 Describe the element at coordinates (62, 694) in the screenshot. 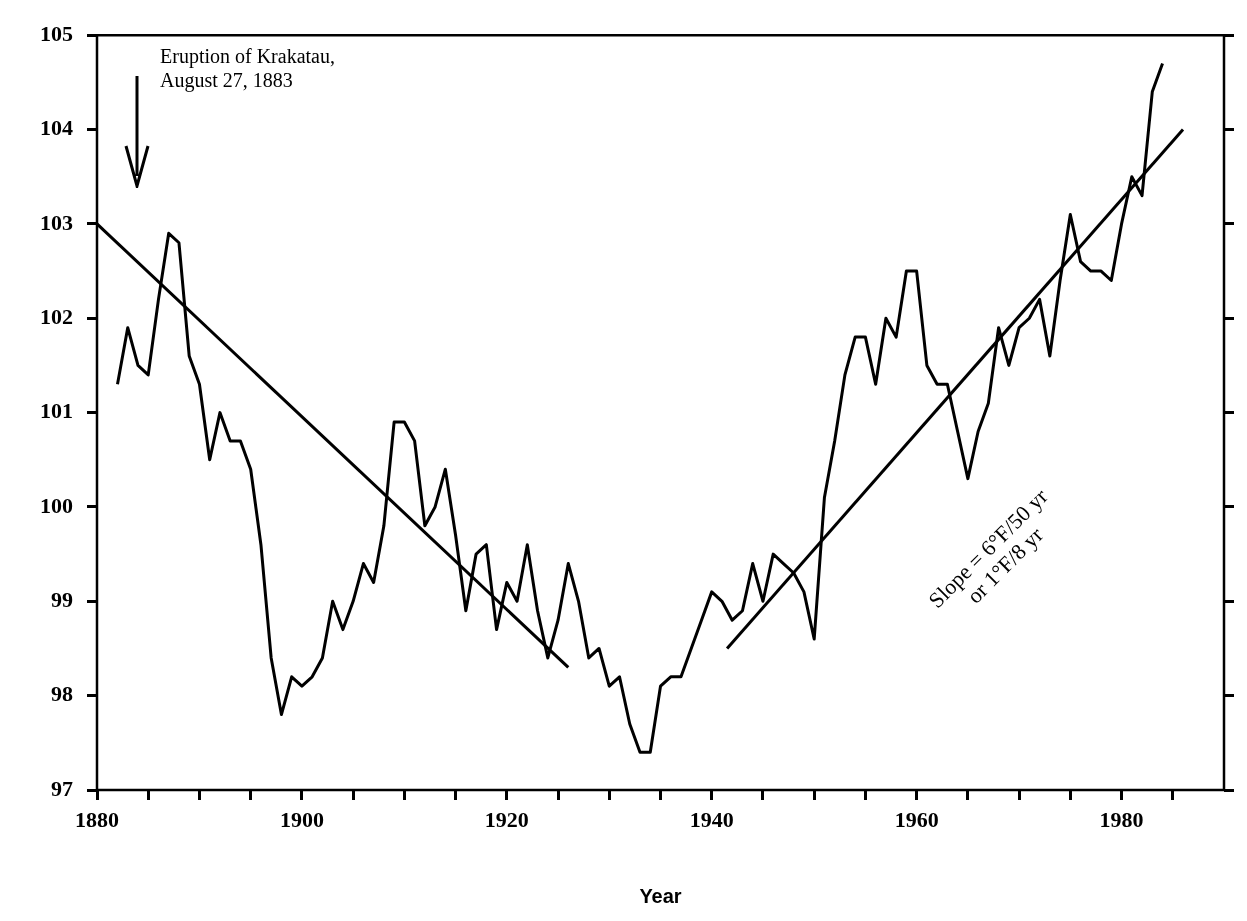

I see `y-tick-label: 98` at that location.